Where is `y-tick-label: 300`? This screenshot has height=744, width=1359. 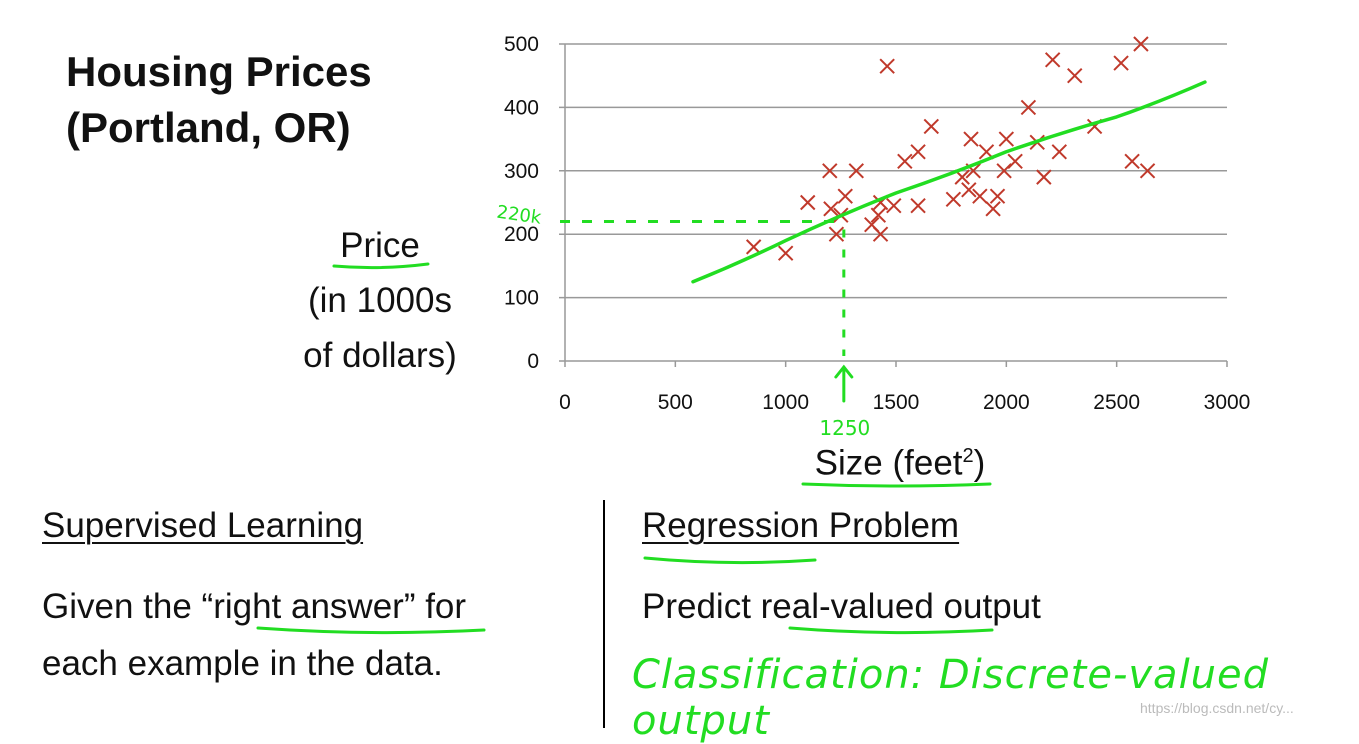
y-tick-label: 300 is located at coordinates (521, 171).